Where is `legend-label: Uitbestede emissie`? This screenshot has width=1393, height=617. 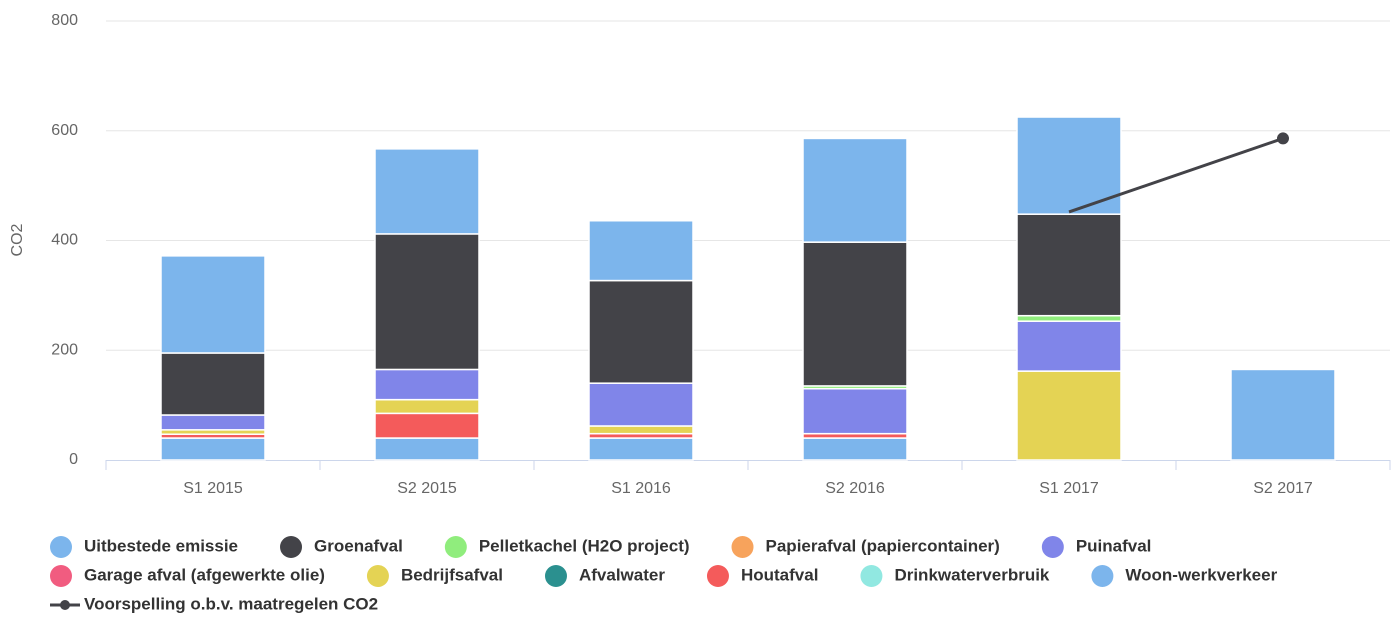 legend-label: Uitbestede emissie is located at coordinates (161, 545).